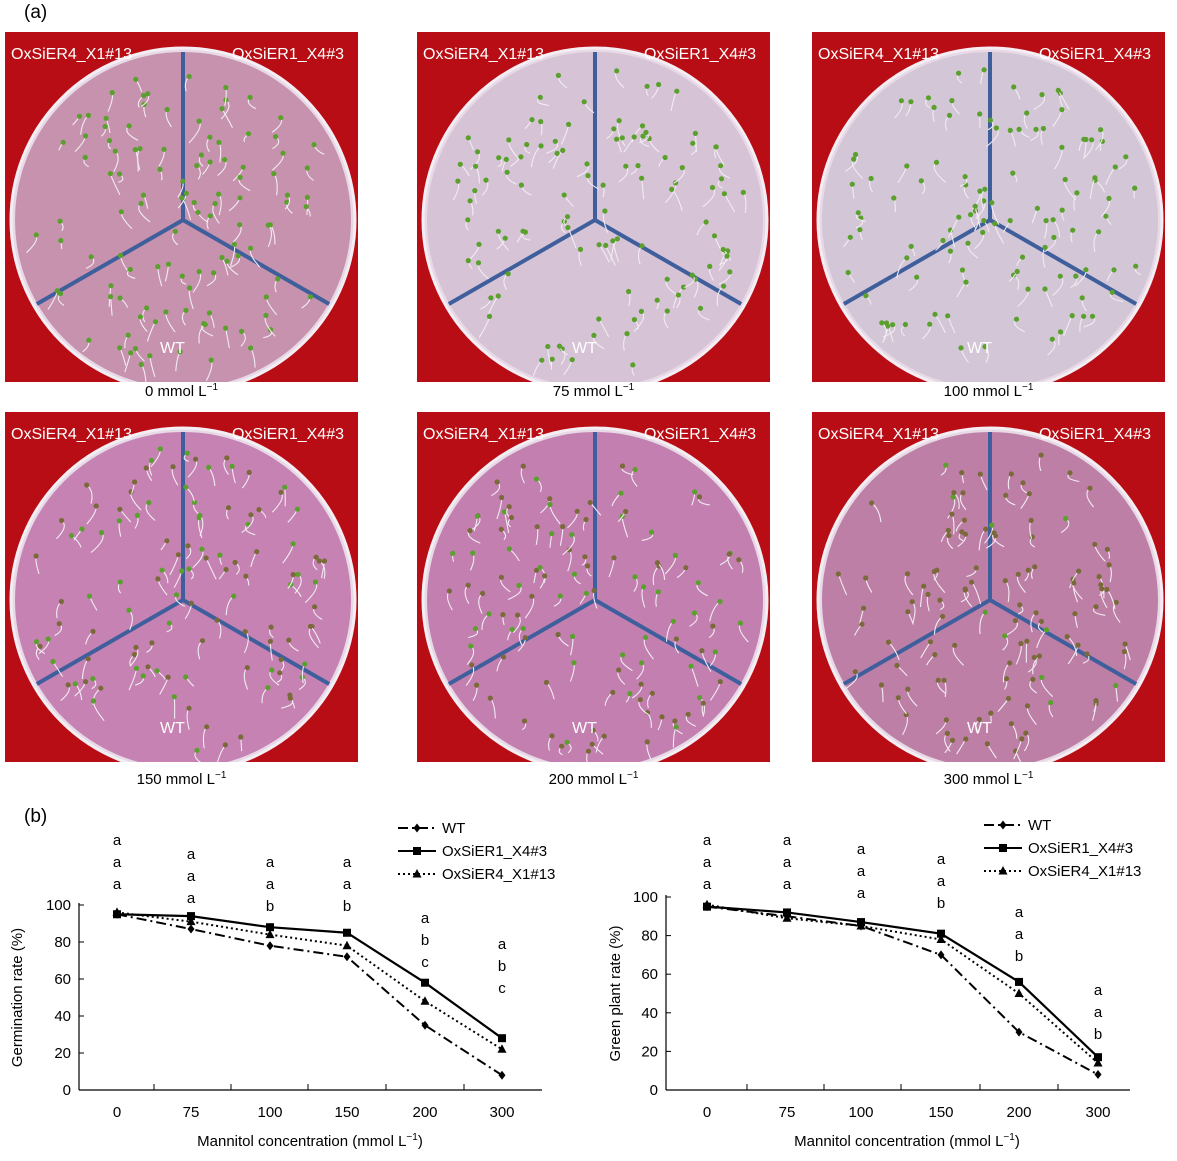  I want to click on significance-letter: c, so click(425, 962).